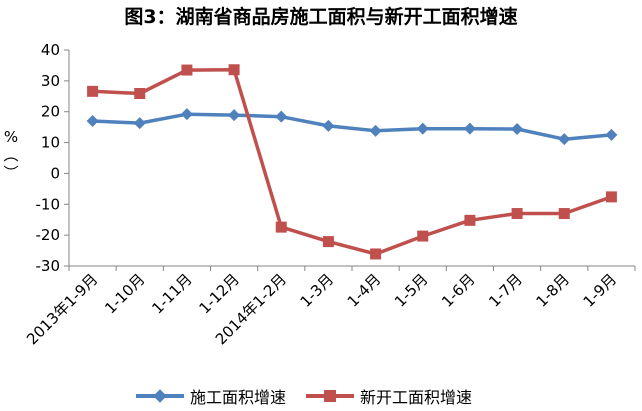 The width and height of the screenshot is (642, 411). I want to click on x-tick-label: 1-6月, so click(458, 290).